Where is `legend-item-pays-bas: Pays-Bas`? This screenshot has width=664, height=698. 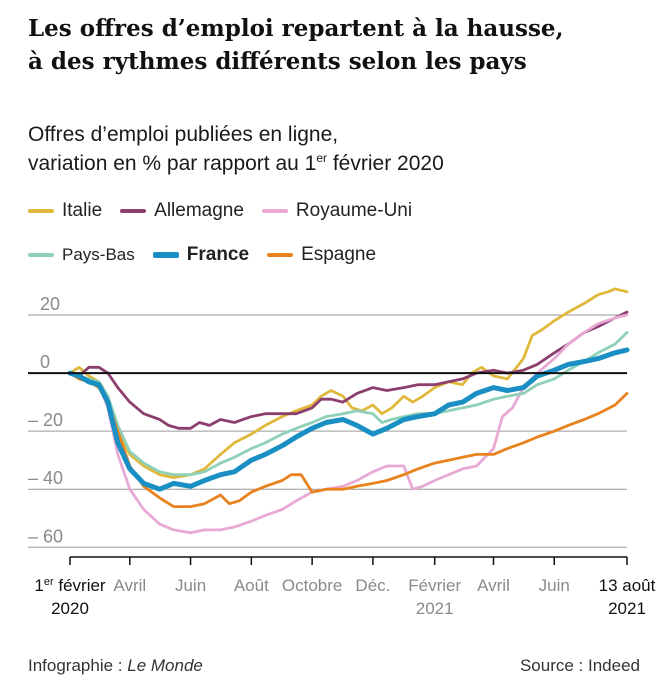 legend-item-pays-bas: Pays-Bas is located at coordinates (81, 255).